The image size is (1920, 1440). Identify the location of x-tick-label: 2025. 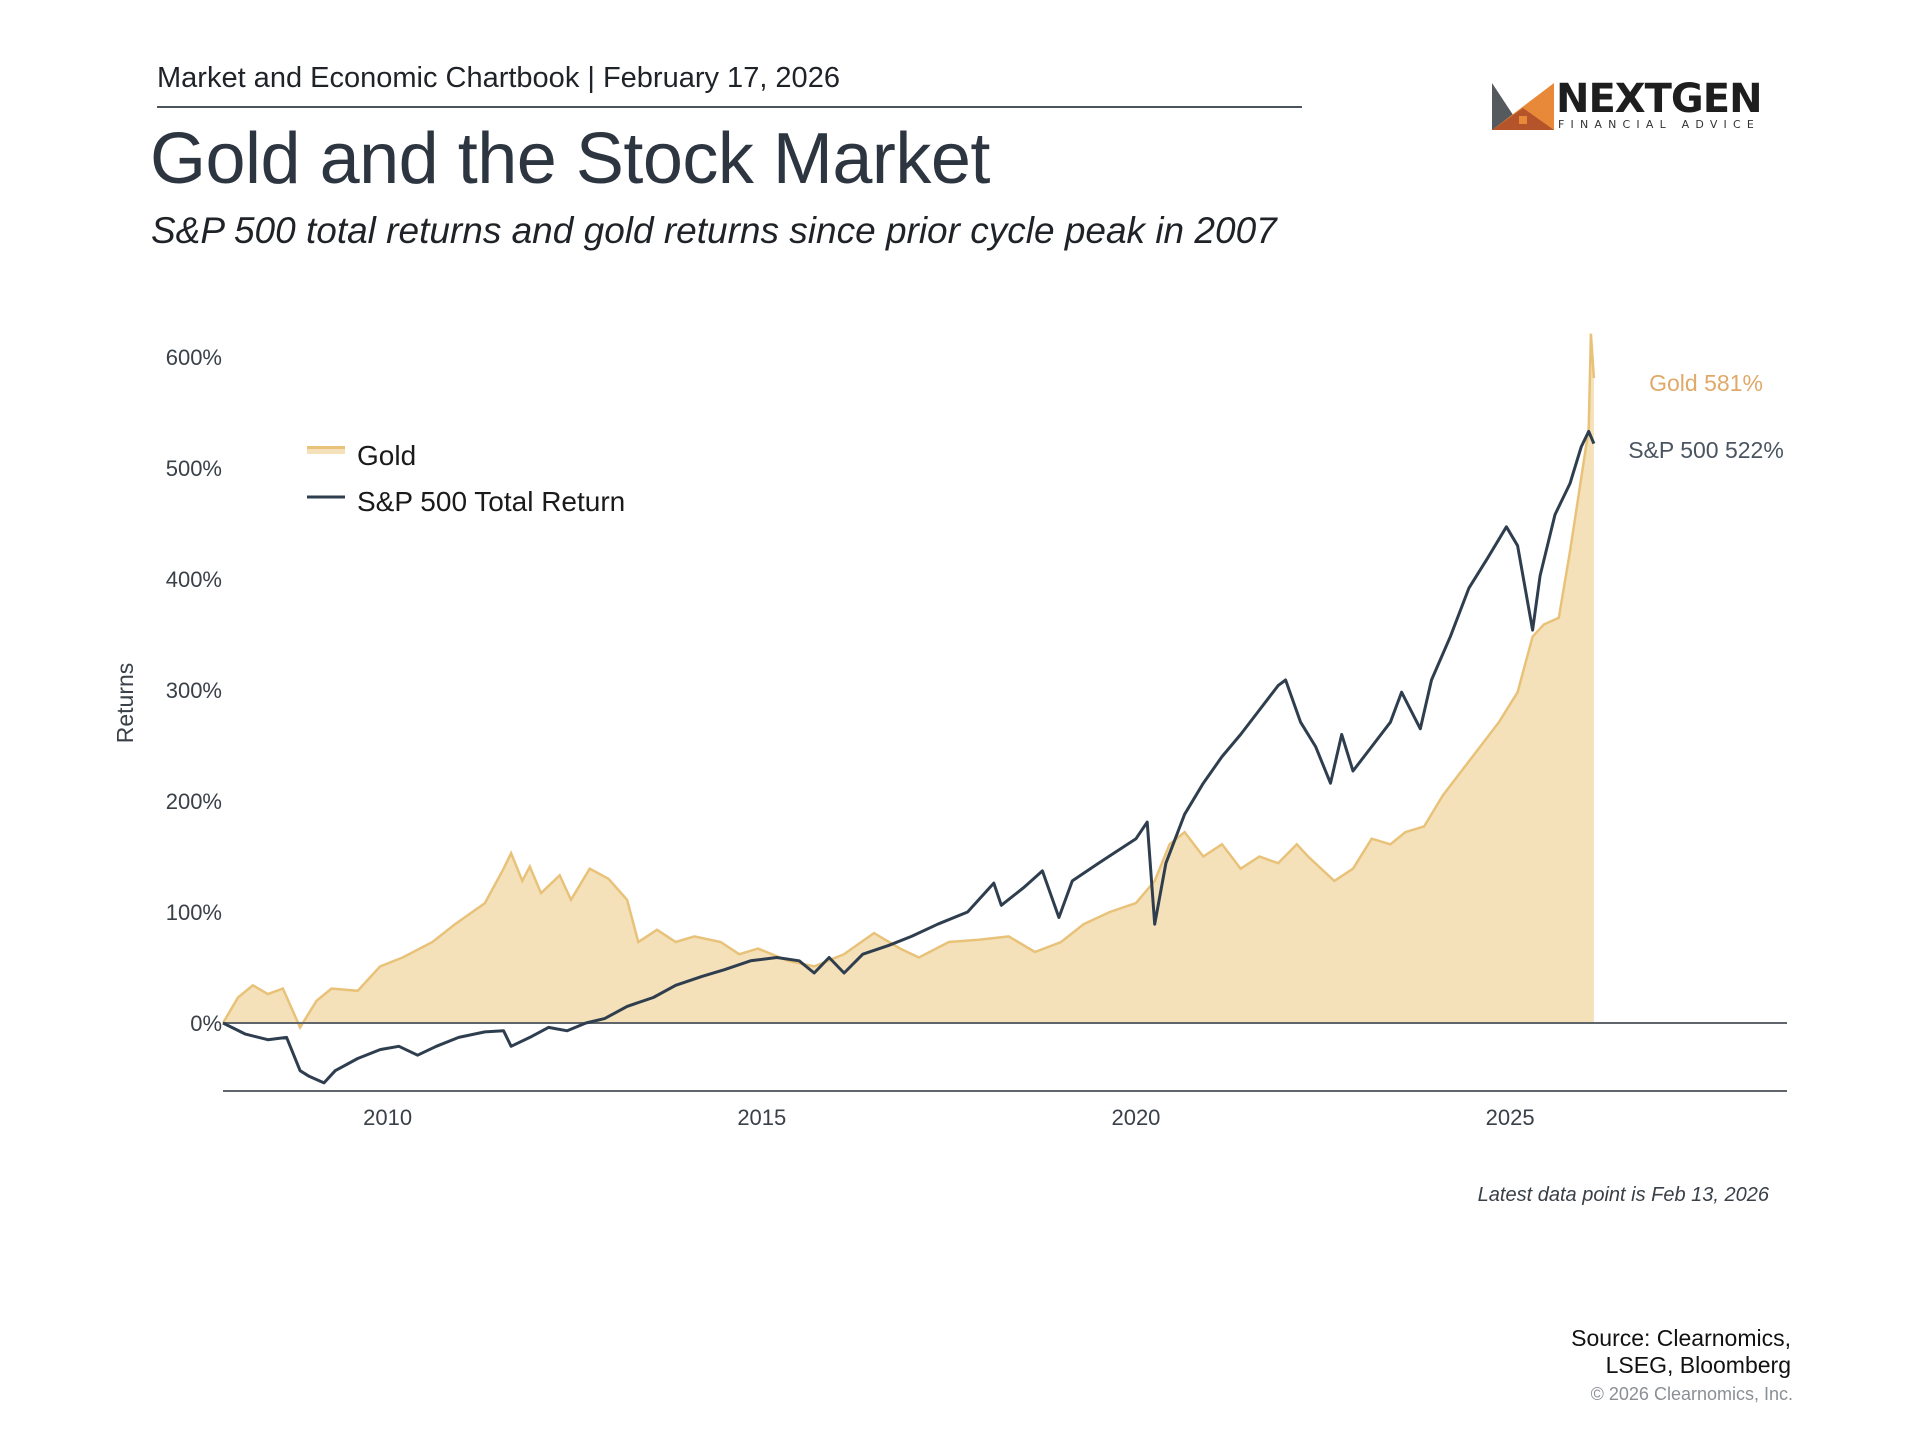
(1510, 1117).